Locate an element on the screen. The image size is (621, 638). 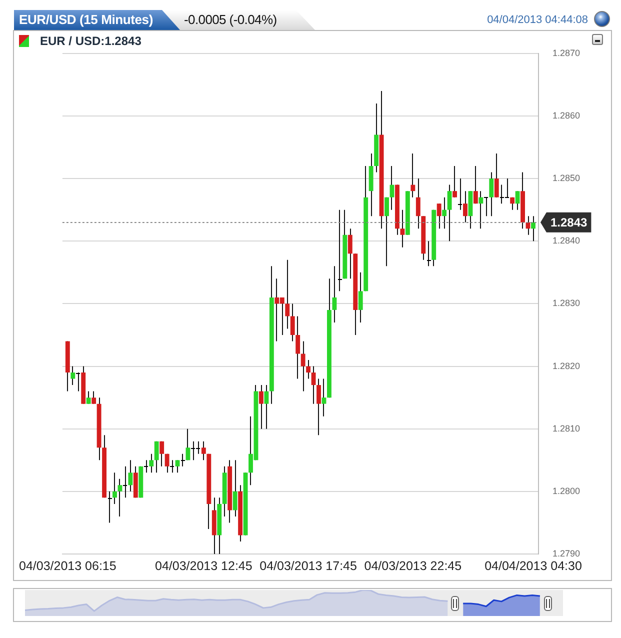
y-tick-label: 1.2840 is located at coordinates (566, 241).